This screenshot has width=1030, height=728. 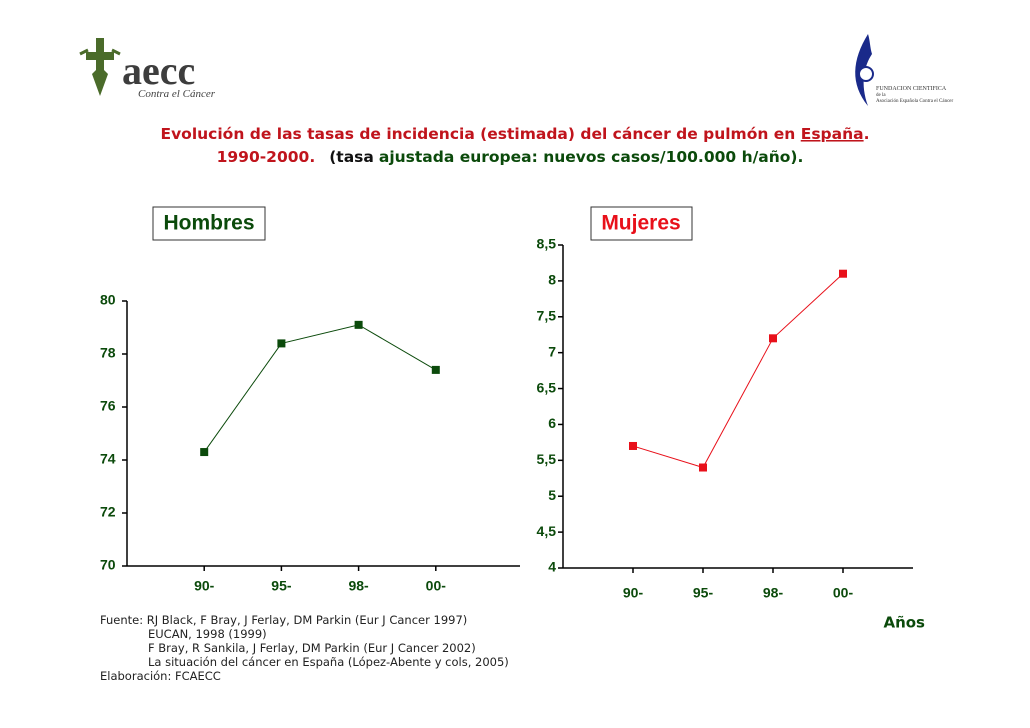 What do you see at coordinates (867, 134) in the screenshot?
I see `title-part: .` at bounding box center [867, 134].